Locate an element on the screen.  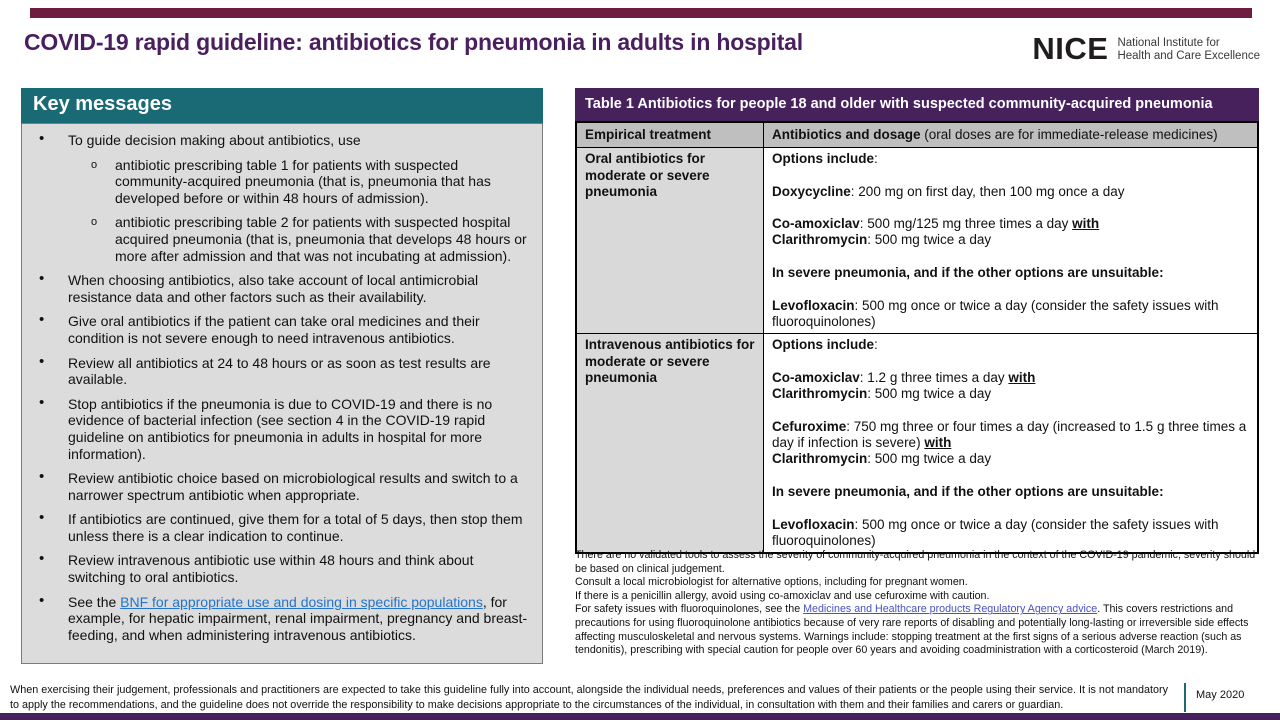
footer-date-divider is located at coordinates (1185, 697).